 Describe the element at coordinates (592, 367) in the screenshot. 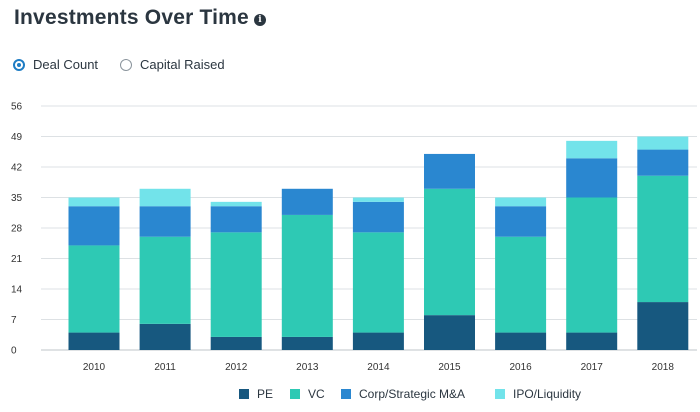

I see `x-tick-label: 2017` at that location.